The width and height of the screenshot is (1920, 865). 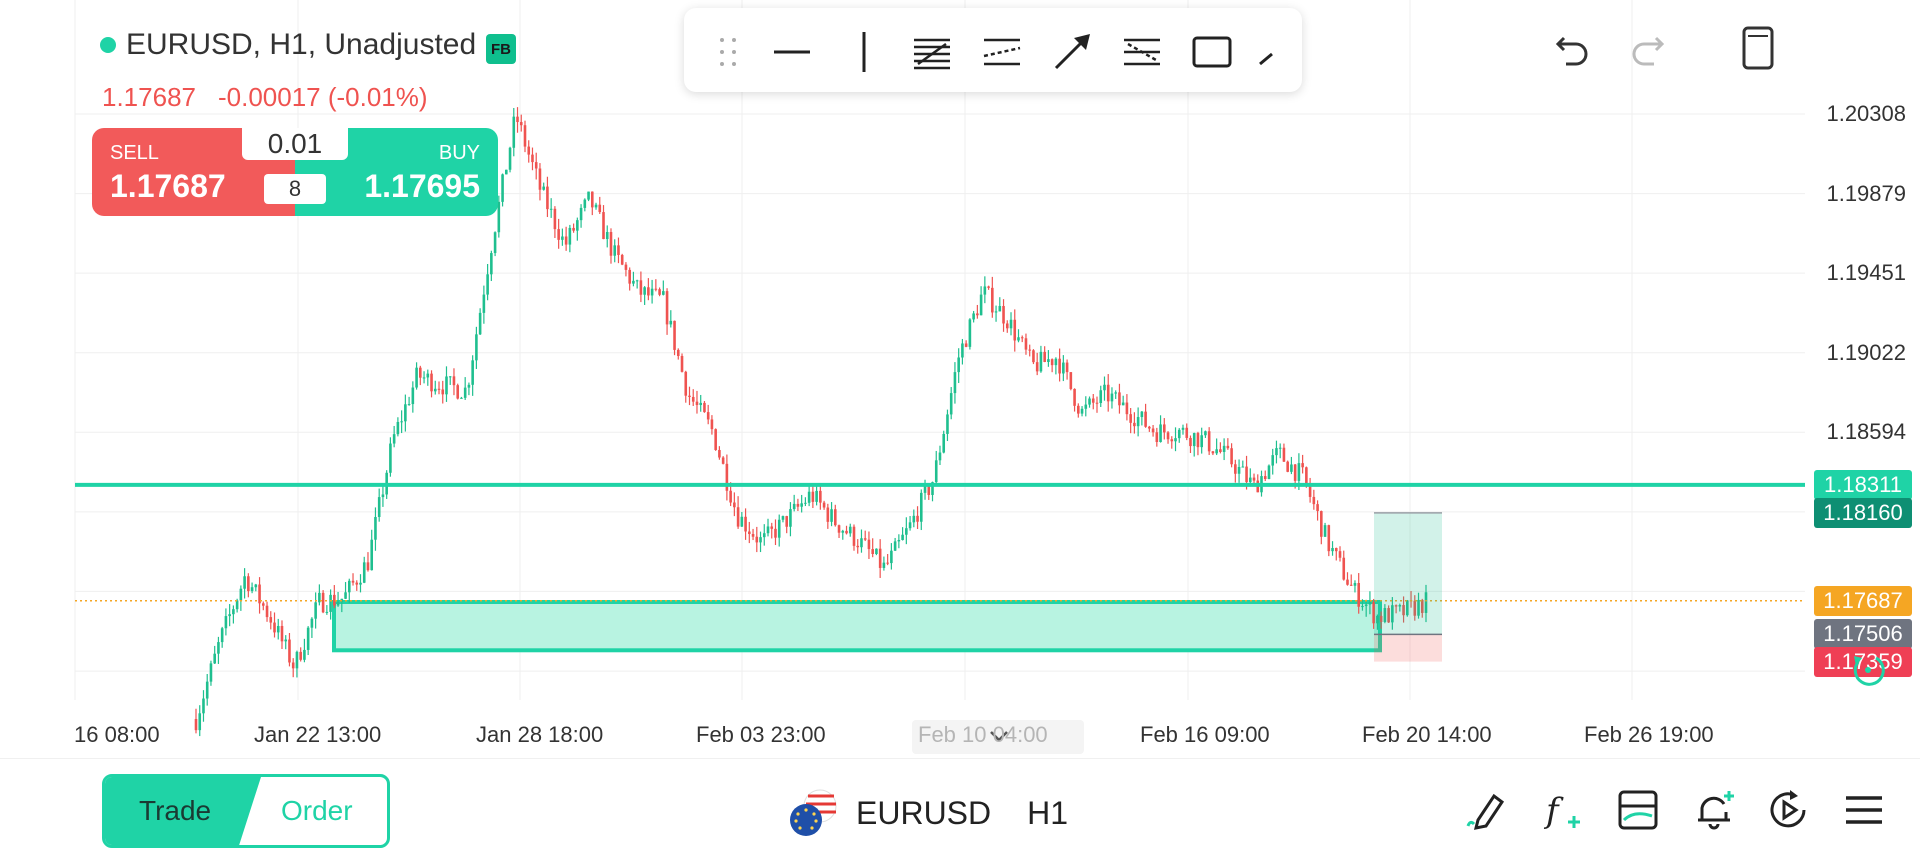 I want to click on quantity-input: 0.01, so click(x=295, y=144).